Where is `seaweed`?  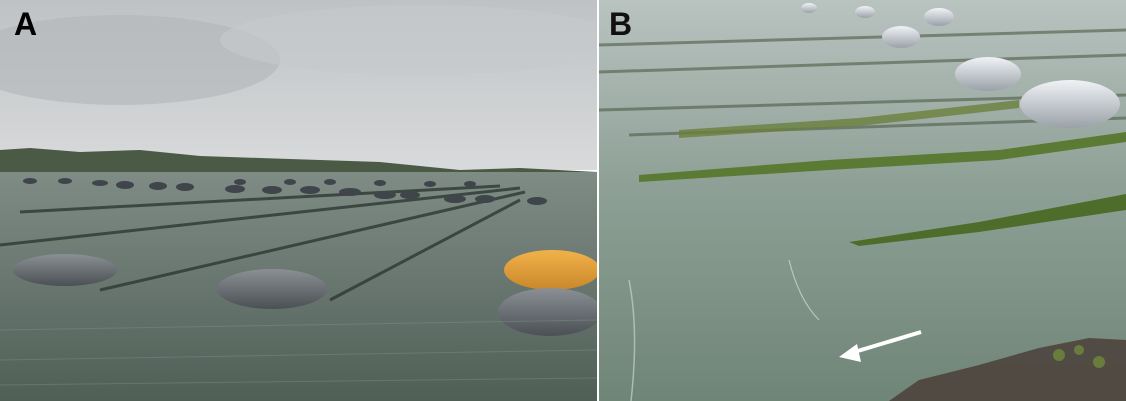
seaweed is located at coordinates (1007, 369).